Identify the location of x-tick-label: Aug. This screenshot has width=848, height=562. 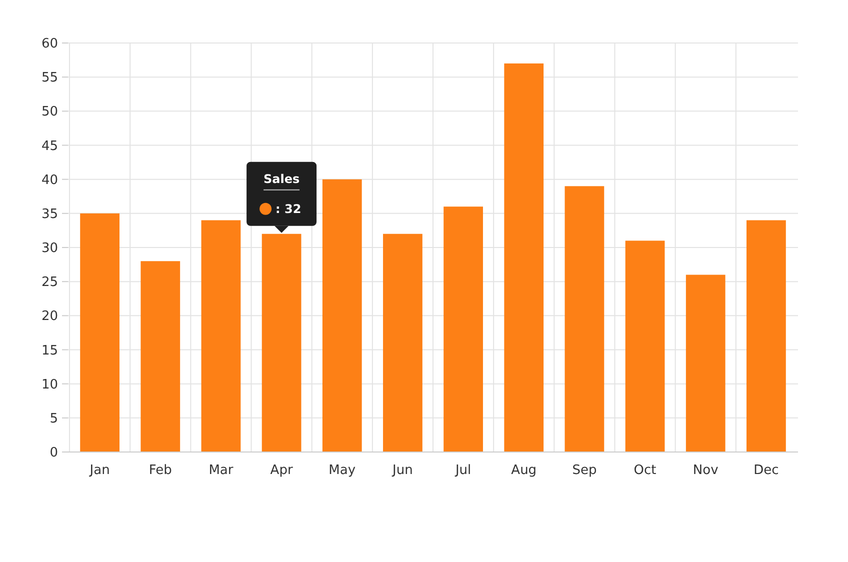
(524, 470).